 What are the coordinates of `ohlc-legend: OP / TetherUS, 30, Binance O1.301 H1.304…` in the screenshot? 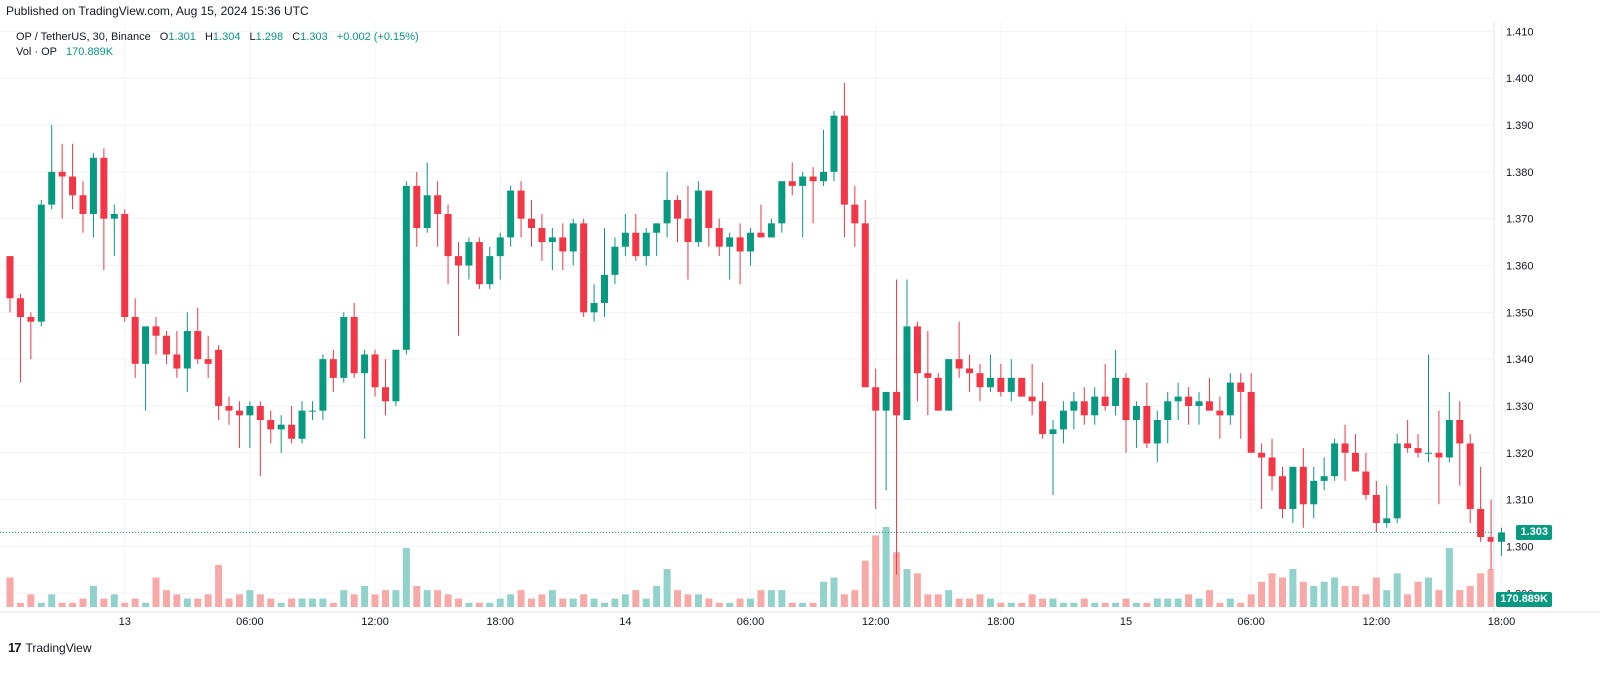 It's located at (217, 37).